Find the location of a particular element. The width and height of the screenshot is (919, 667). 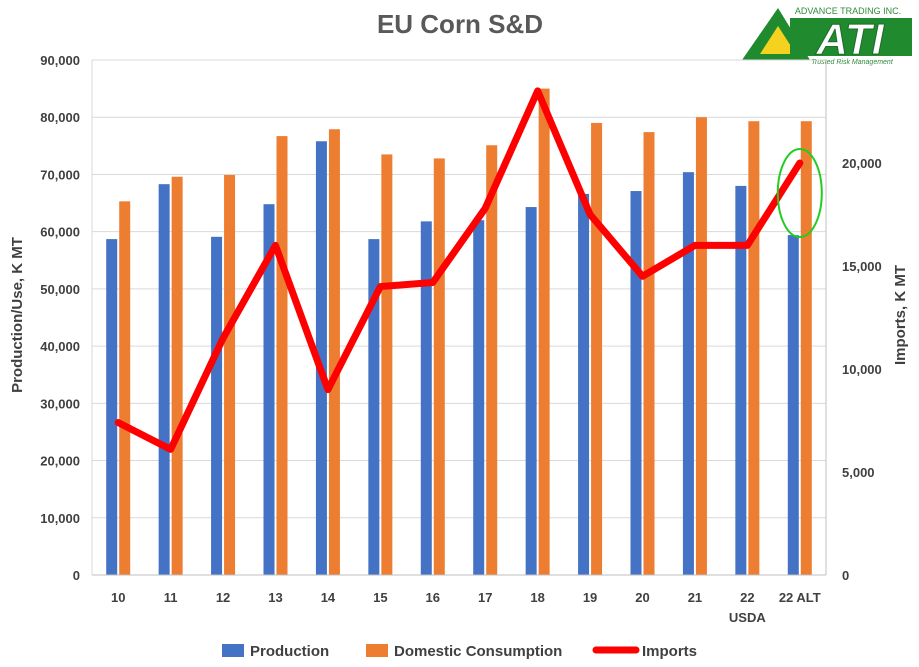

y-tick-label: 30,000 is located at coordinates (60, 403).